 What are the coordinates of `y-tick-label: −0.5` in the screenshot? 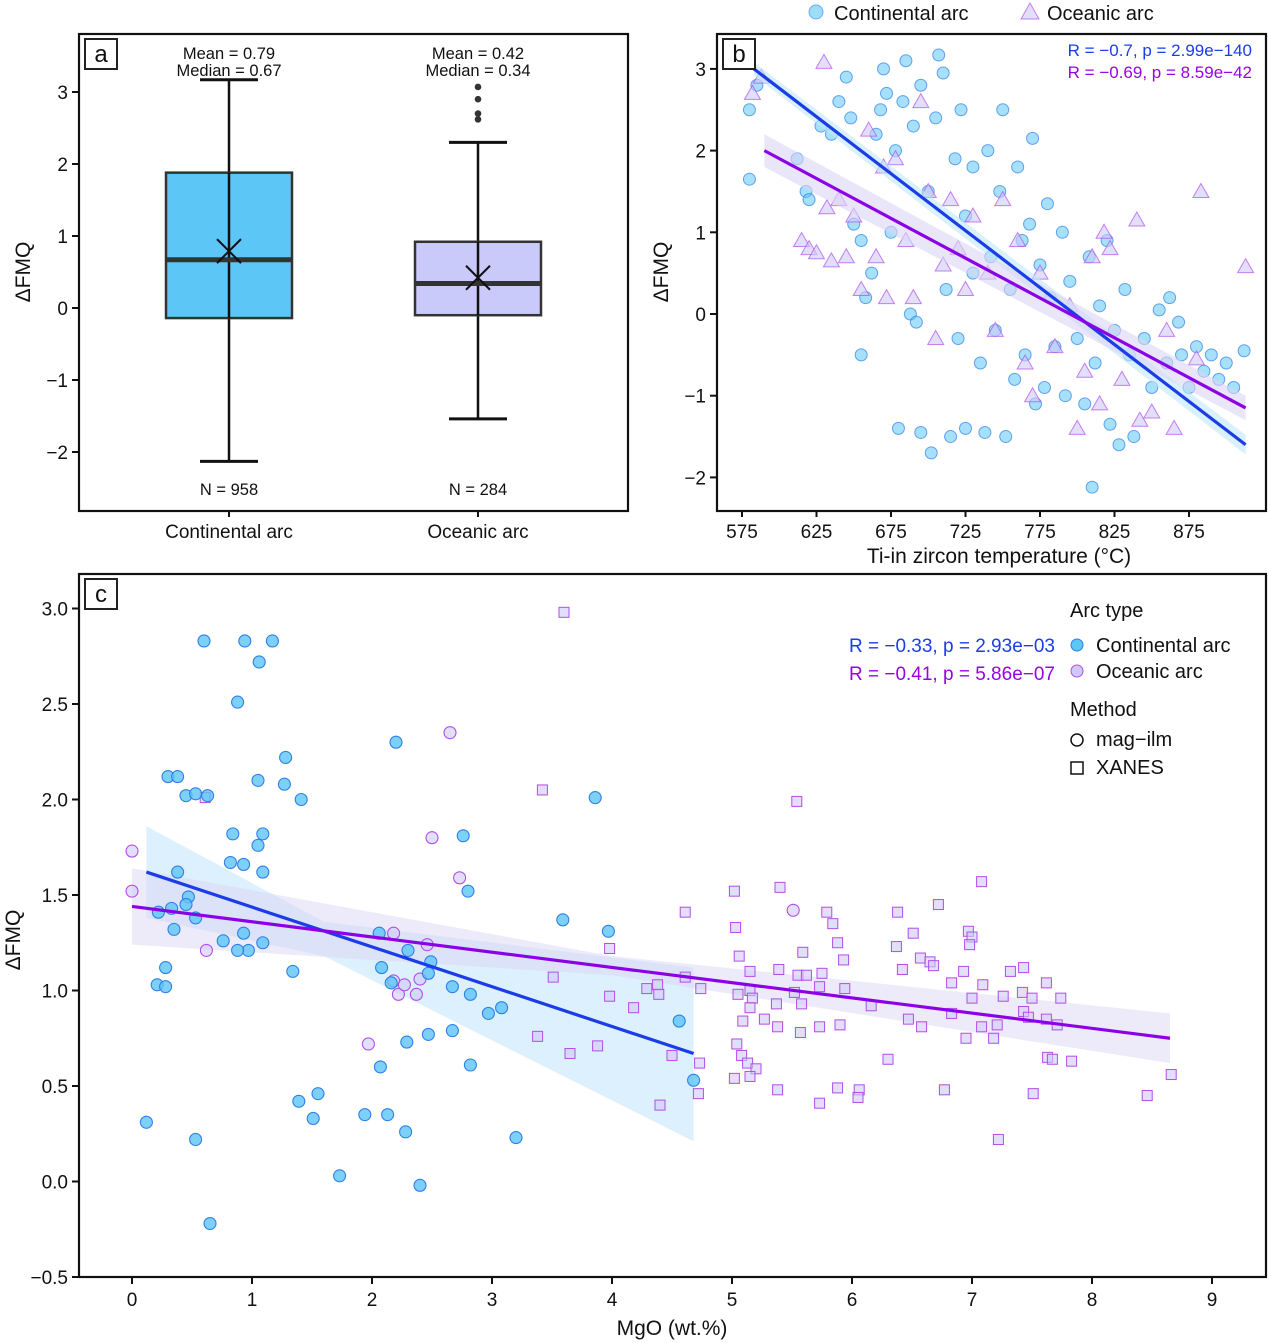 It's located at (49, 1278).